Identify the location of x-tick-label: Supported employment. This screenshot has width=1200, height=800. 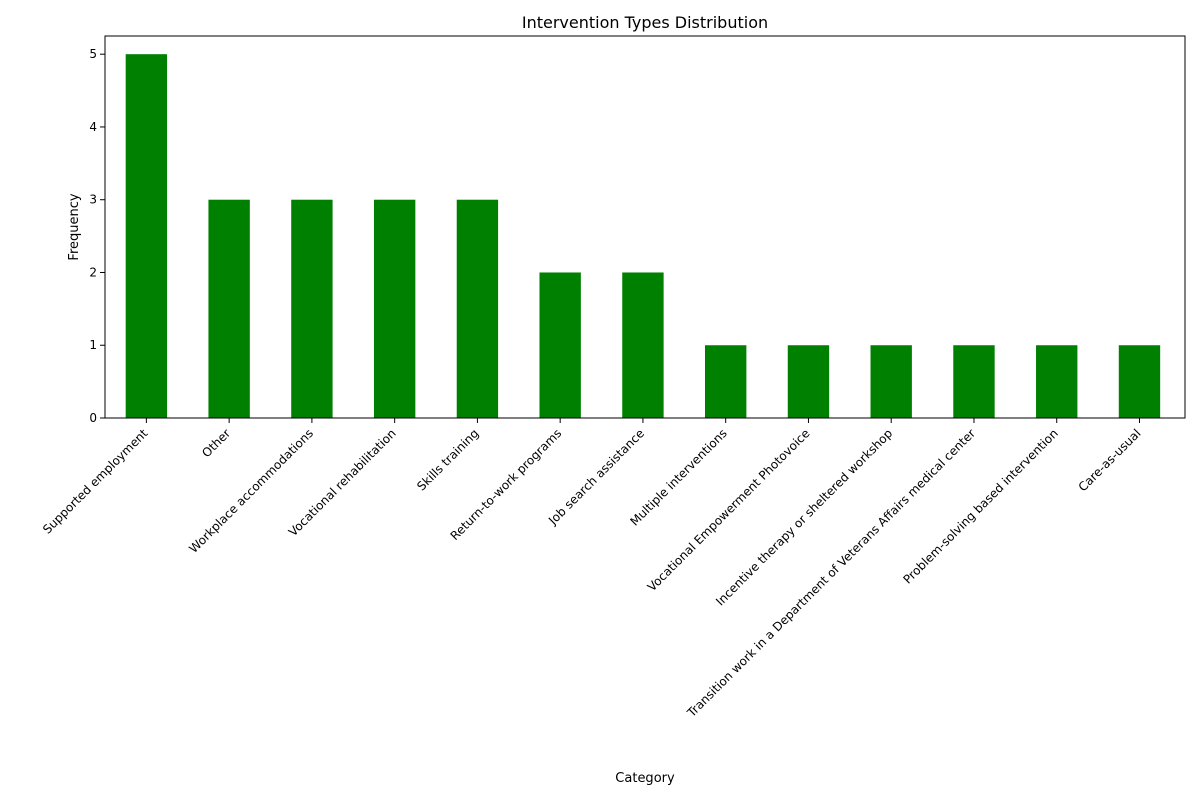
(95, 481).